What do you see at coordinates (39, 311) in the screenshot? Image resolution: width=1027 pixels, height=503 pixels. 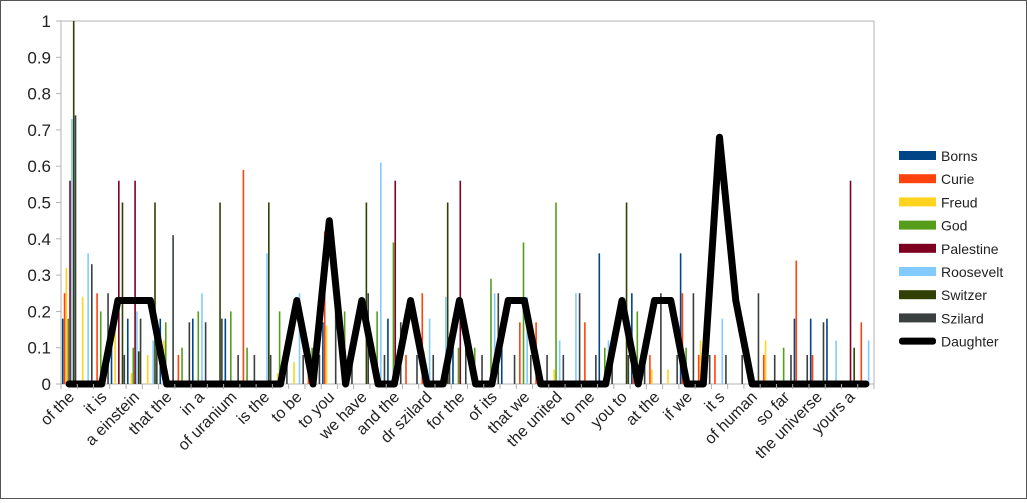 I see `y-tick-label: 0.2` at bounding box center [39, 311].